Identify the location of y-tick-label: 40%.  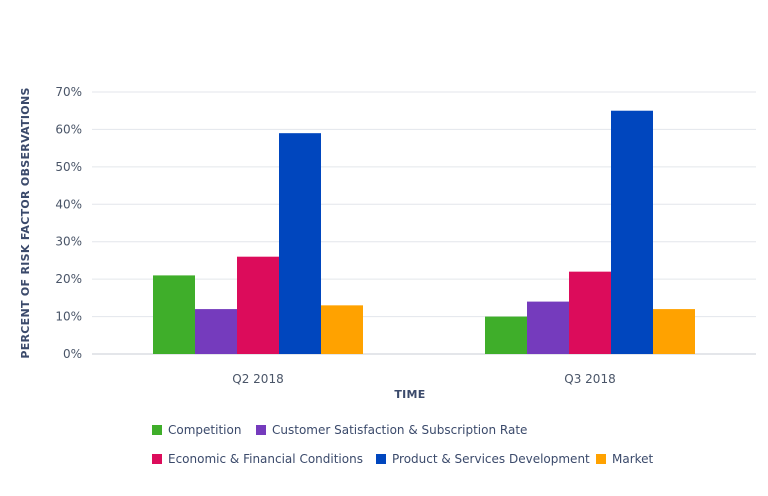
(68, 204).